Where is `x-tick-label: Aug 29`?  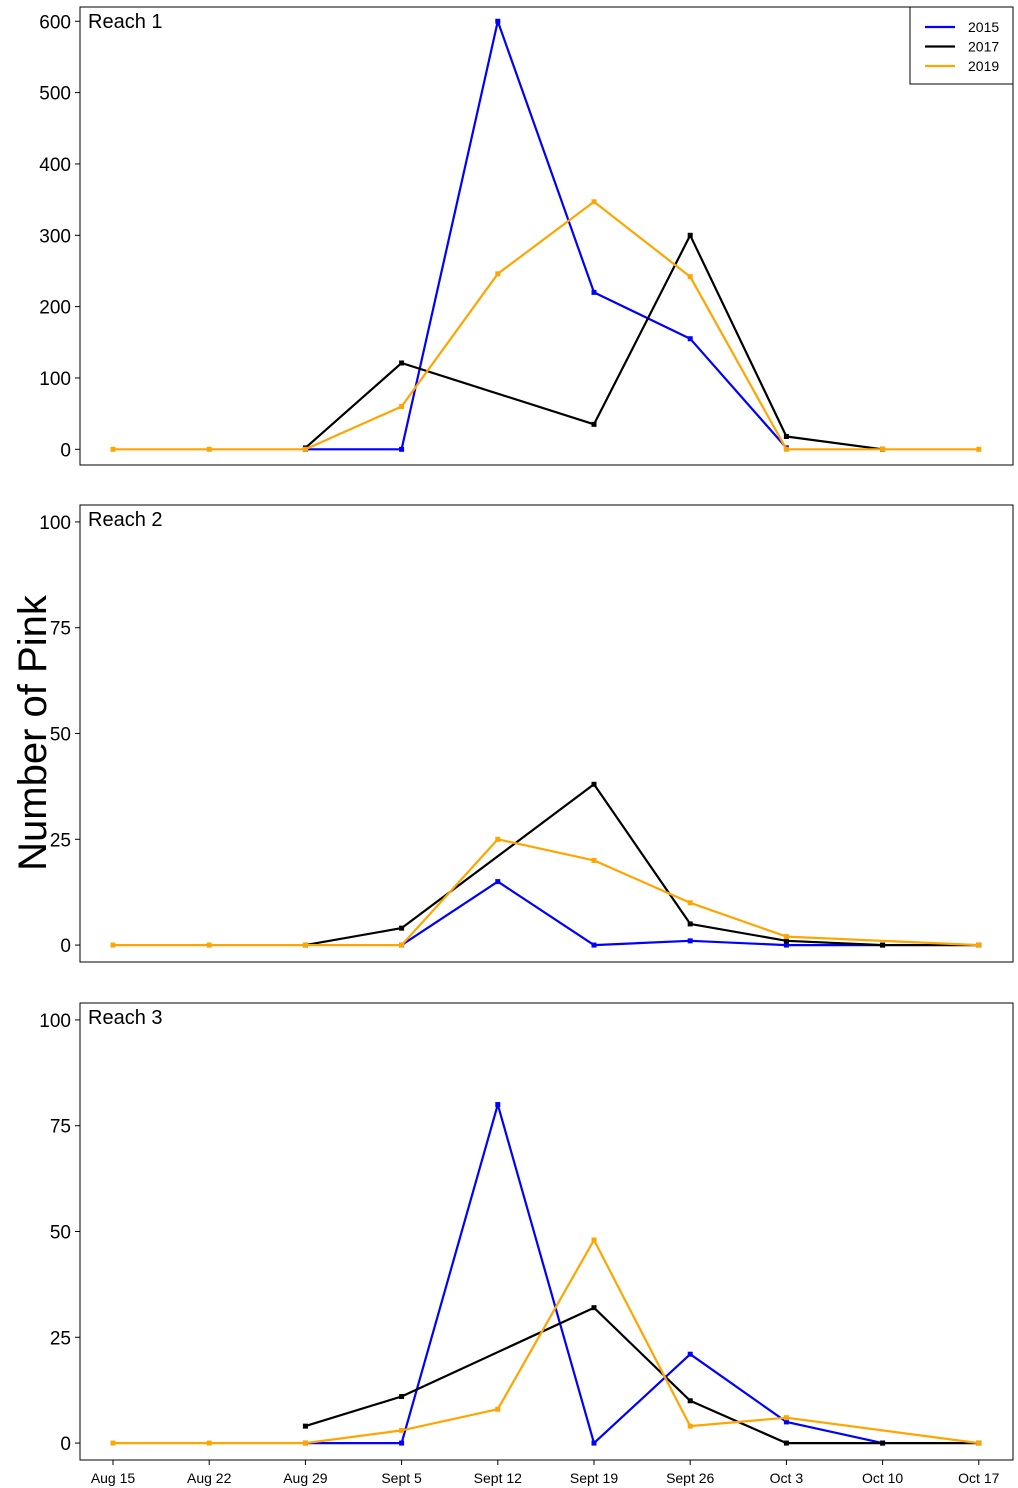
x-tick-label: Aug 29 is located at coordinates (305, 1478).